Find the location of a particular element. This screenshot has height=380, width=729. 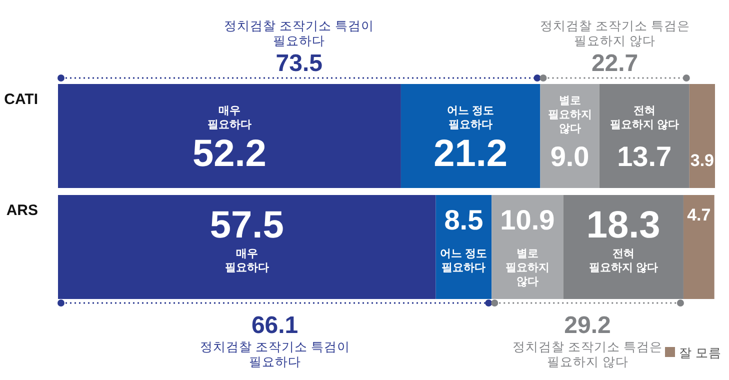

annotation: 22.7 is located at coordinates (614, 63).